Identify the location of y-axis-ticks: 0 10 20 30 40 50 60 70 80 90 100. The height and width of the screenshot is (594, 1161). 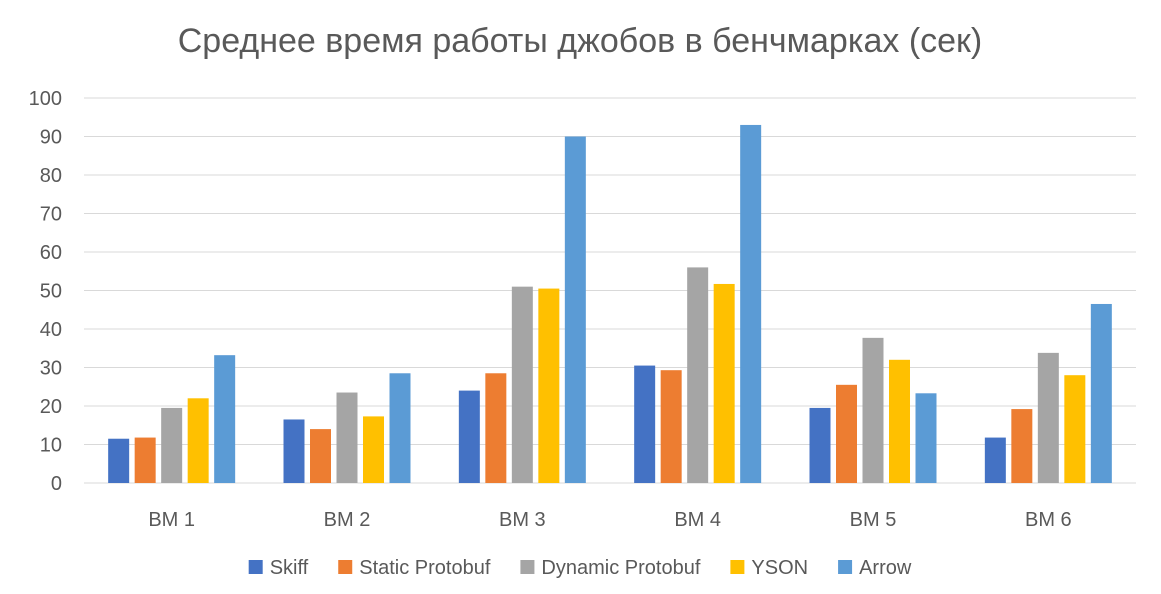
(45, 291).